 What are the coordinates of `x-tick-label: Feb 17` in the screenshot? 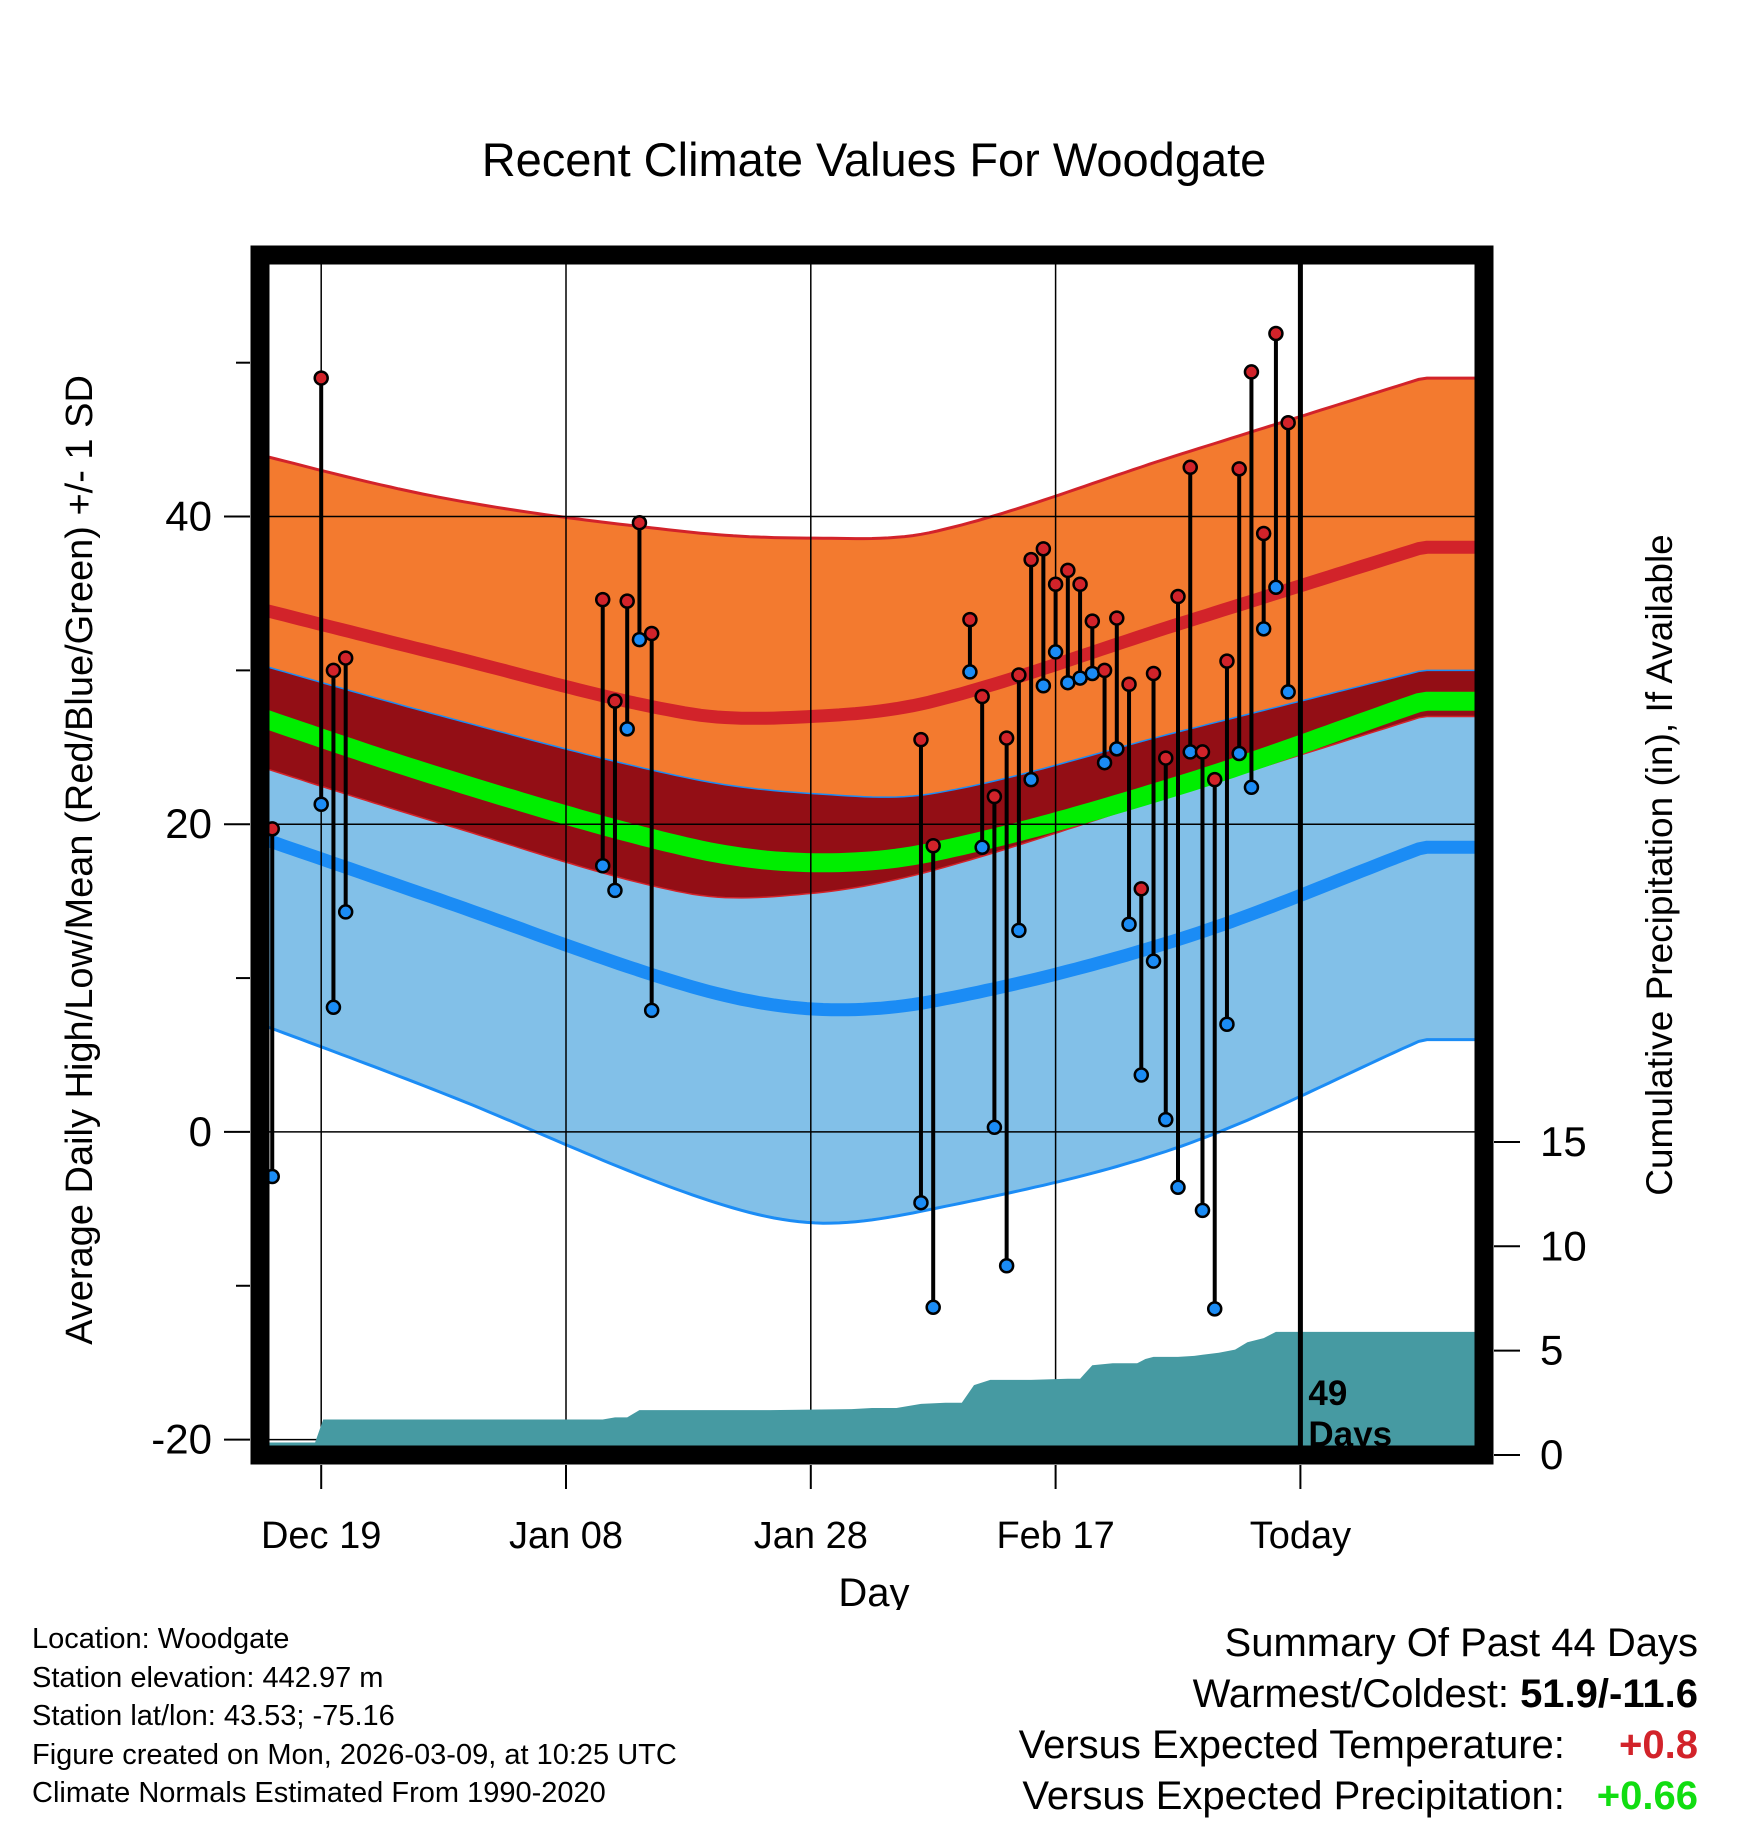 It's located at (1055, 1536).